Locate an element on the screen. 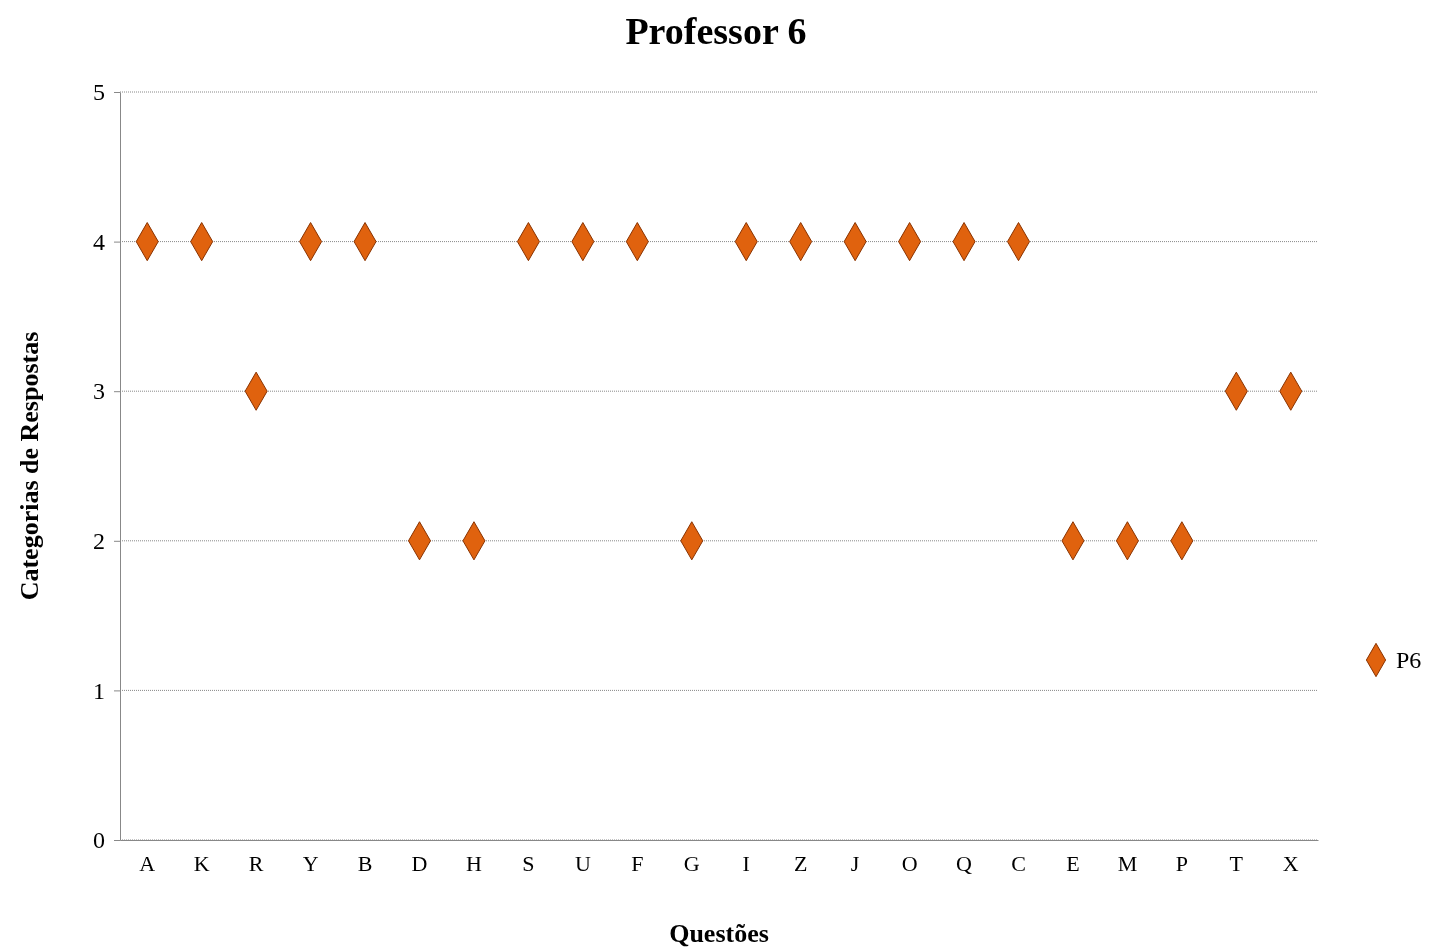 This screenshot has width=1432, height=952. x-tick-label: O is located at coordinates (909, 863).